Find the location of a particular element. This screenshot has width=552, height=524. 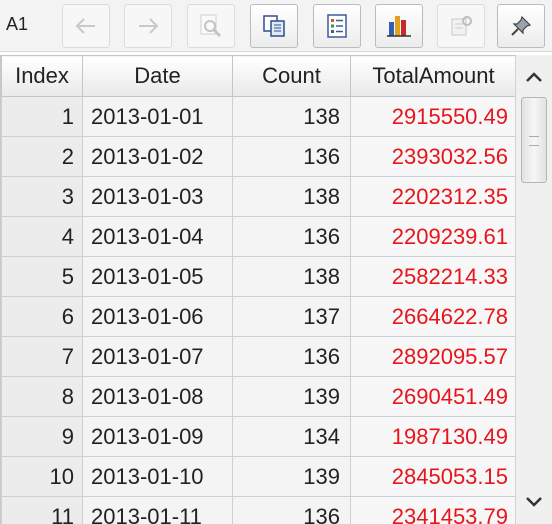

settings-button is located at coordinates (461, 26).